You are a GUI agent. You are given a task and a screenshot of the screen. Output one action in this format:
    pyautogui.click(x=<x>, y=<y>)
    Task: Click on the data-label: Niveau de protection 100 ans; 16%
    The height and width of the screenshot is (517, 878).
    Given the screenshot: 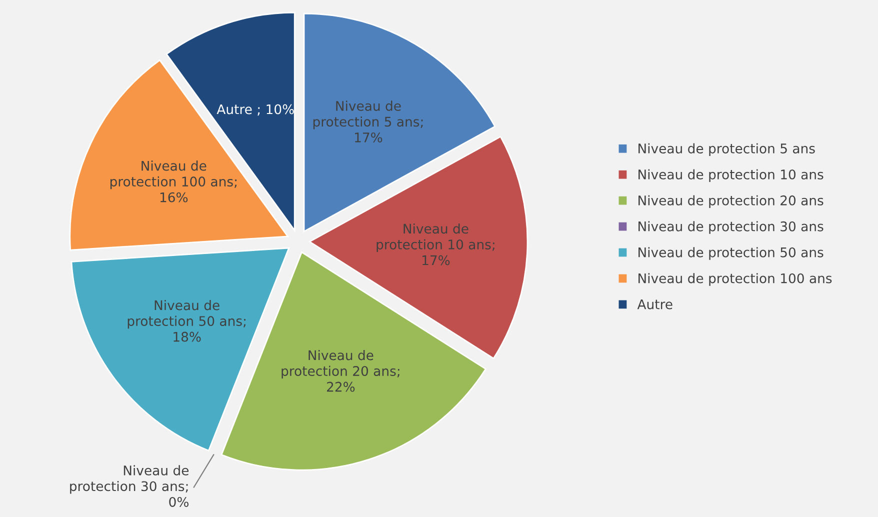 What is the action you would take?
    pyautogui.click(x=173, y=181)
    